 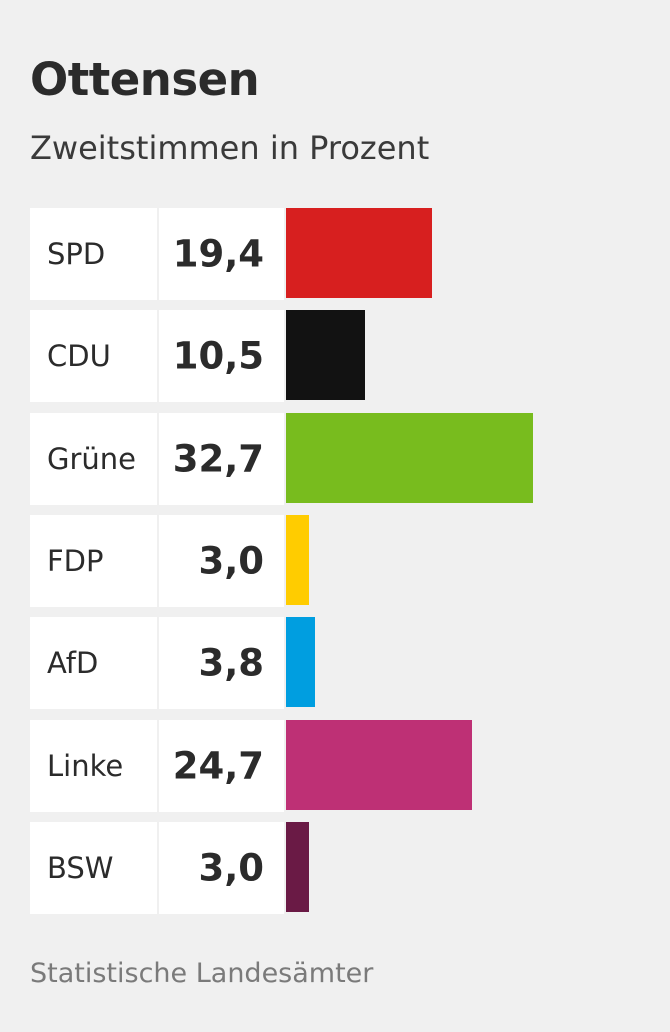 I want to click on party-label: FDP, so click(x=75, y=561).